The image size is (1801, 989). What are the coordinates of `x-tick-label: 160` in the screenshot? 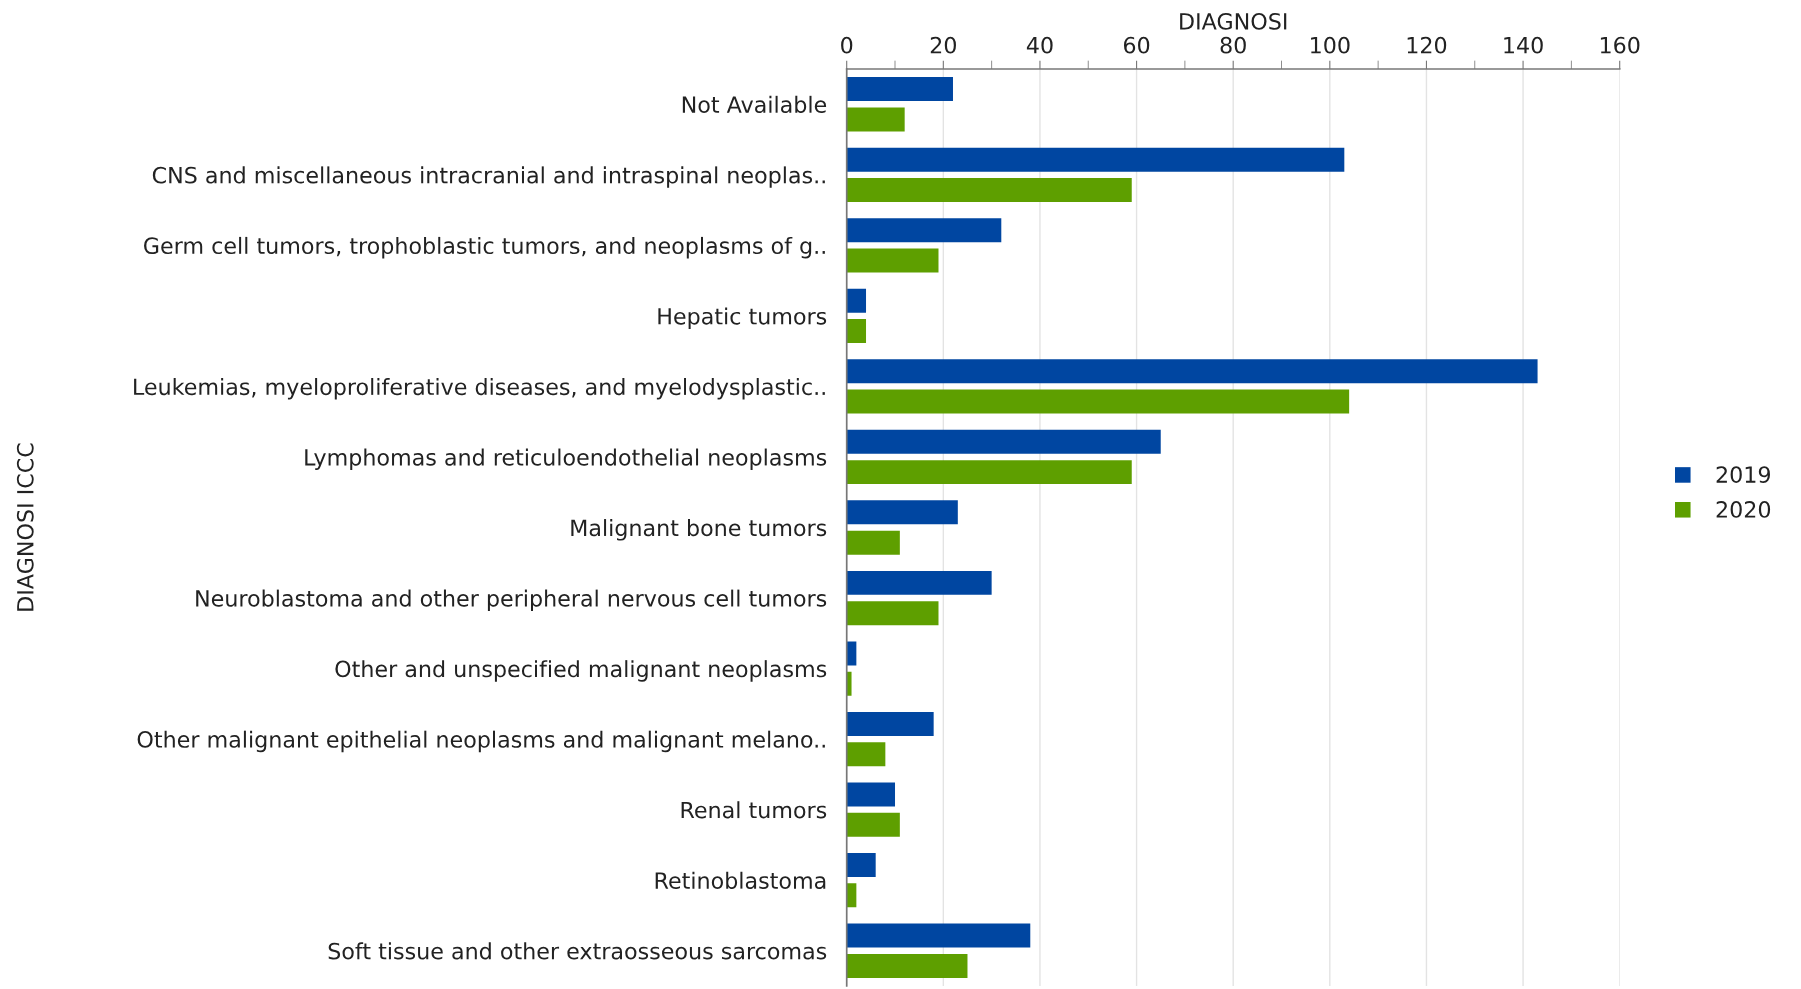 It's located at (1620, 45).